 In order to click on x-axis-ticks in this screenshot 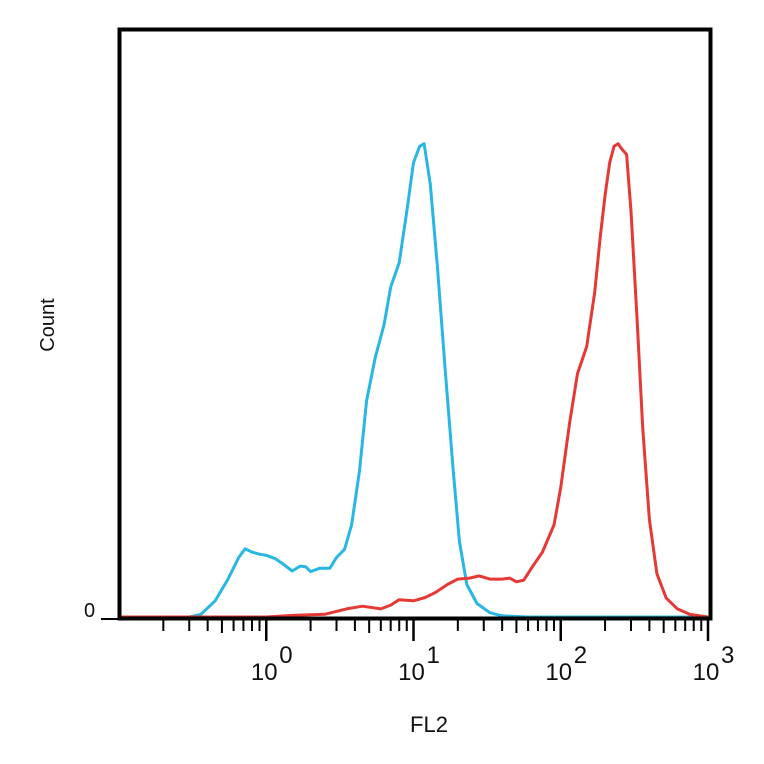, I will do `click(436, 630)`.